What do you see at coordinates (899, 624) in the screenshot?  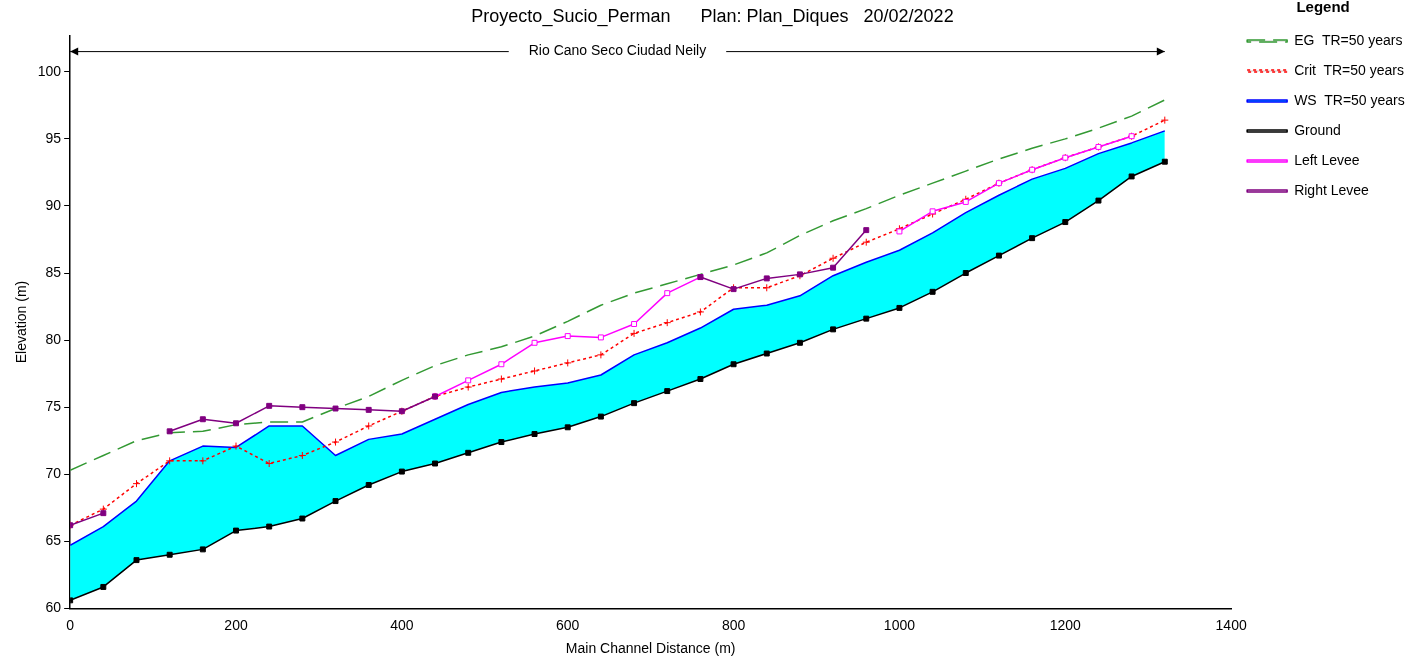 I see `x-tick-label: 1000` at bounding box center [899, 624].